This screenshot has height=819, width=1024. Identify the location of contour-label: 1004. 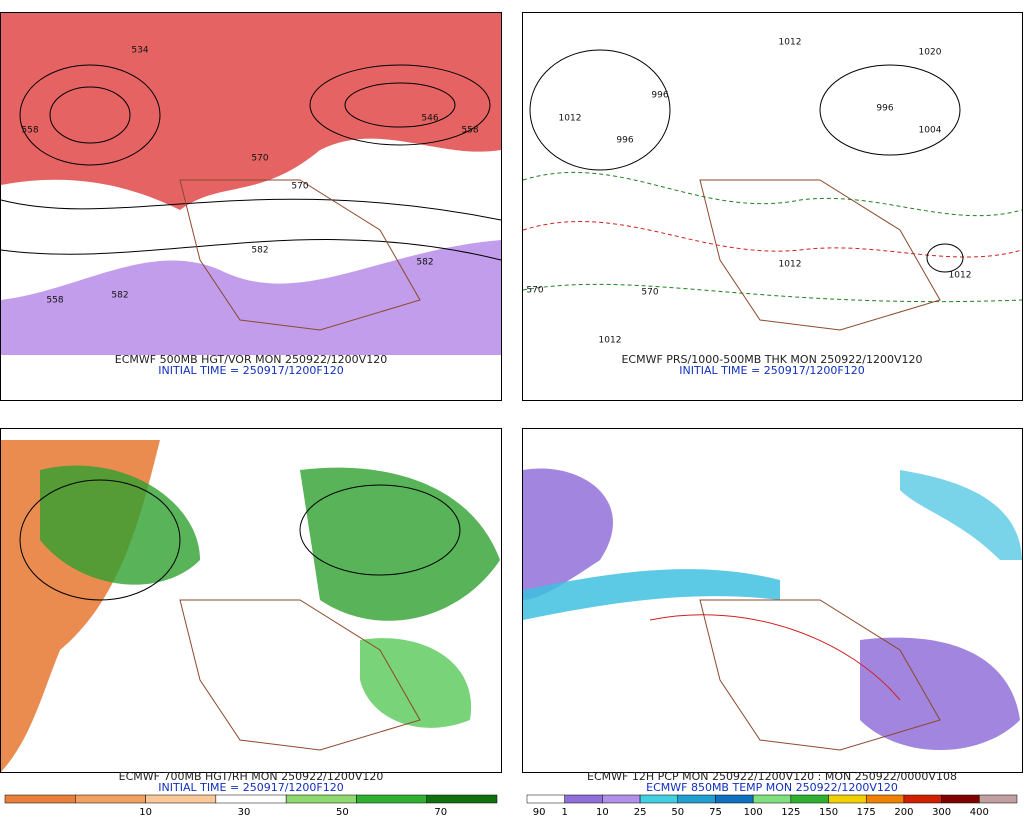
(930, 131).